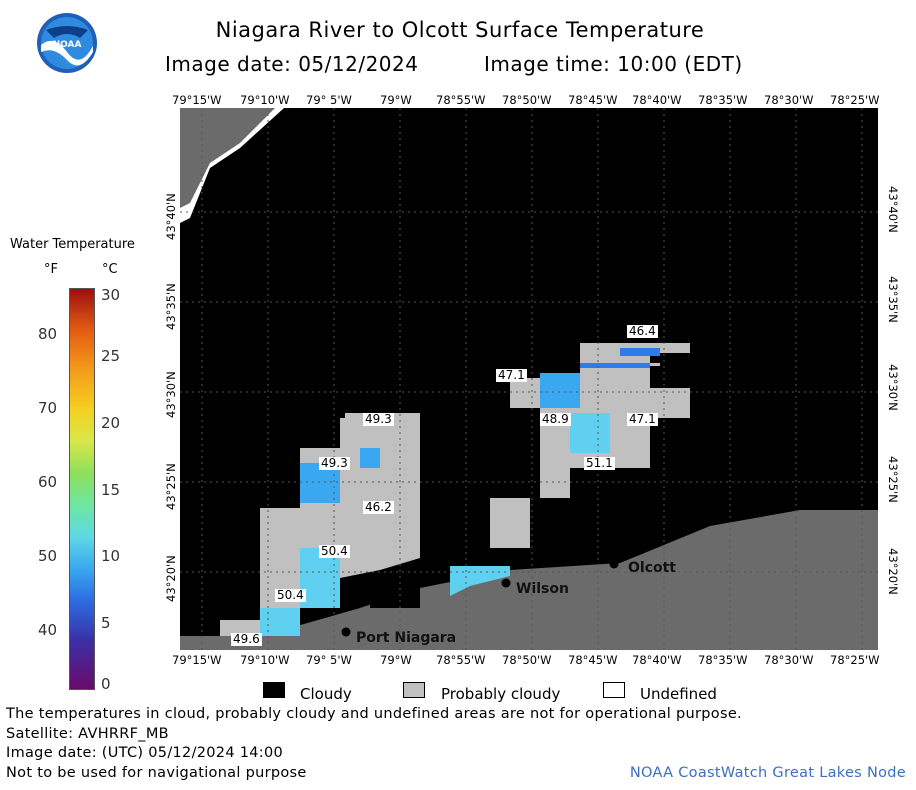  What do you see at coordinates (789, 660) in the screenshot?
I see `lon-label-bottom: 78°30'W` at bounding box center [789, 660].